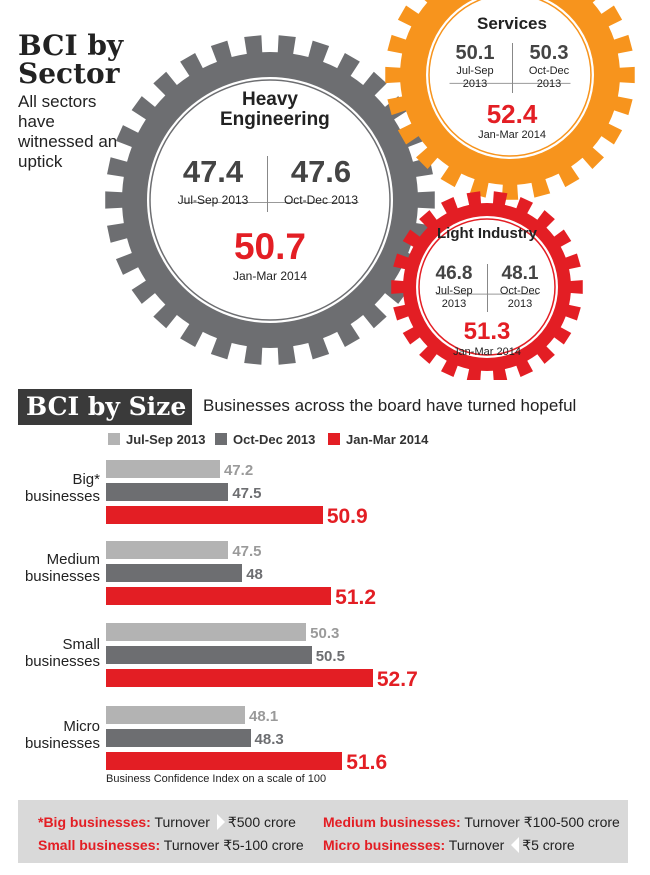 The height and width of the screenshot is (875, 650). Describe the element at coordinates (269, 739) in the screenshot. I see `value-label-4-2: 48.3` at that location.